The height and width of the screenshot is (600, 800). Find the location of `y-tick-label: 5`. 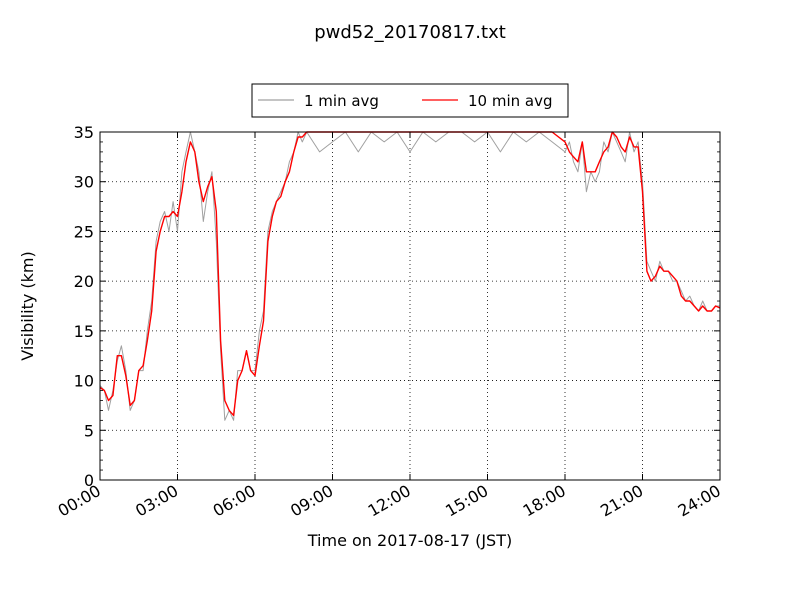

y-tick-label: 5 is located at coordinates (89, 430).